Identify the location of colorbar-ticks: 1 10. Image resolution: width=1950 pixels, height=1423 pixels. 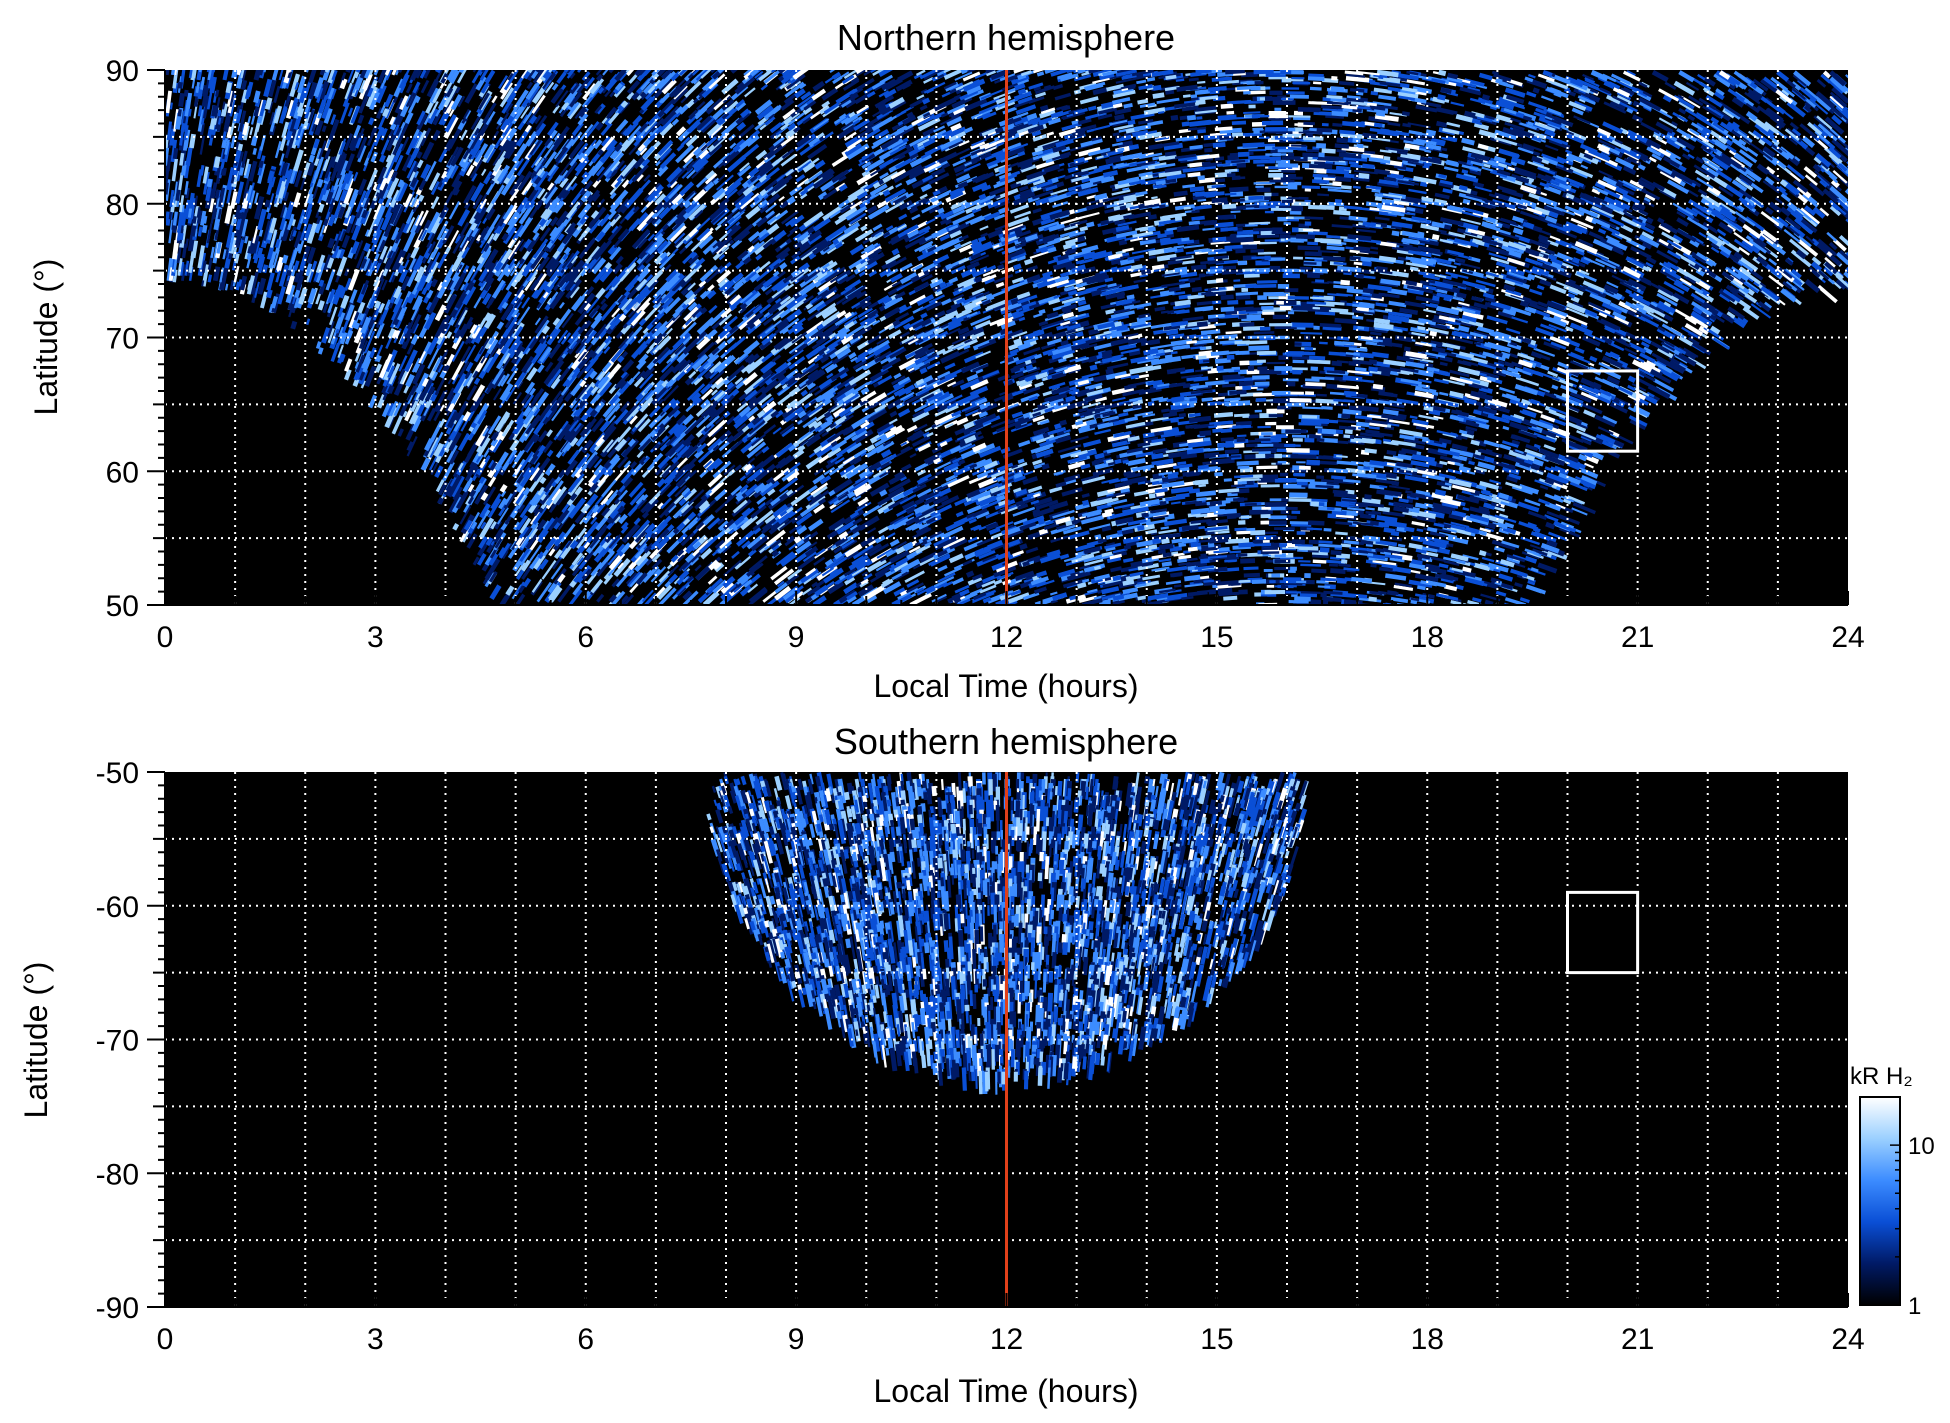
(1912, 1208).